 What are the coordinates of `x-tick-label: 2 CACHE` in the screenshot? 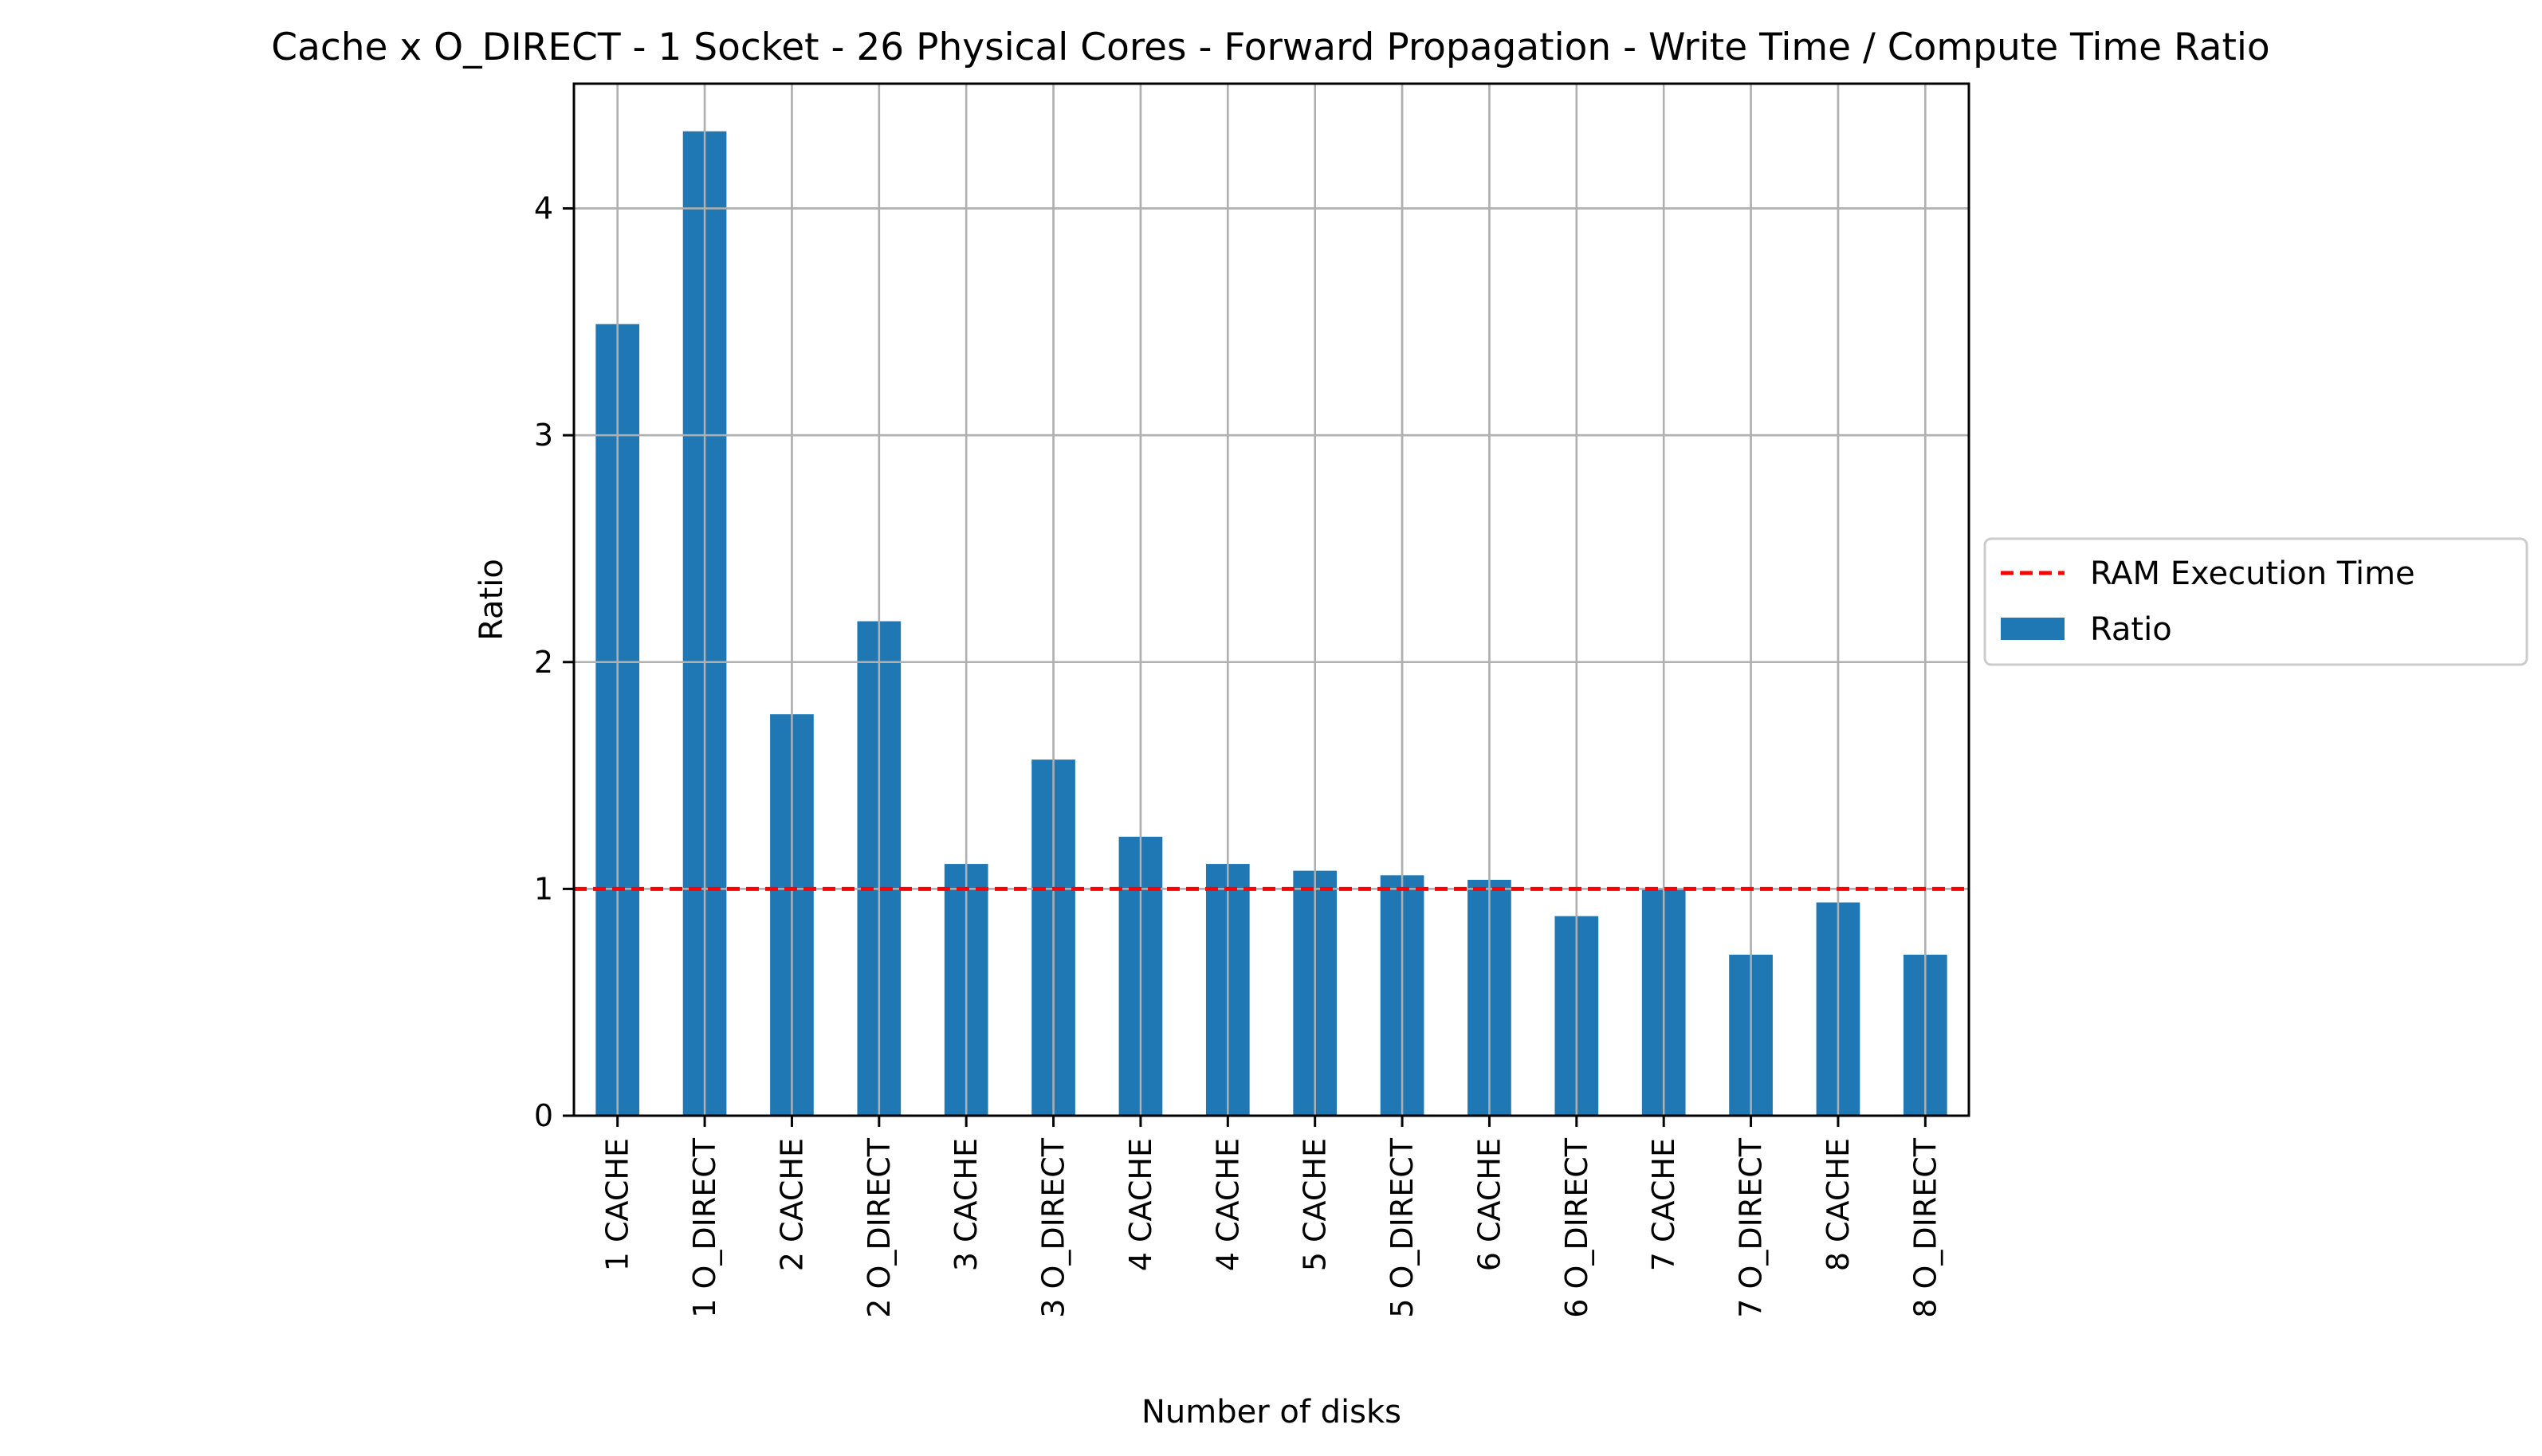 It's located at (792, 1204).